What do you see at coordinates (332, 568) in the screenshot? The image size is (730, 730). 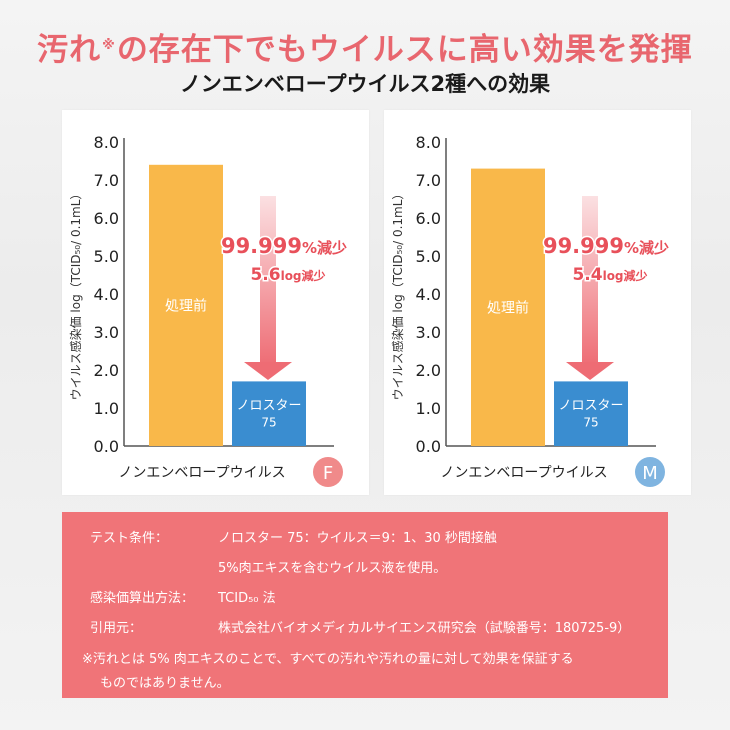 I see `test-conditions-line2: 5%肉エキスを含むウイルス液を使用。` at bounding box center [332, 568].